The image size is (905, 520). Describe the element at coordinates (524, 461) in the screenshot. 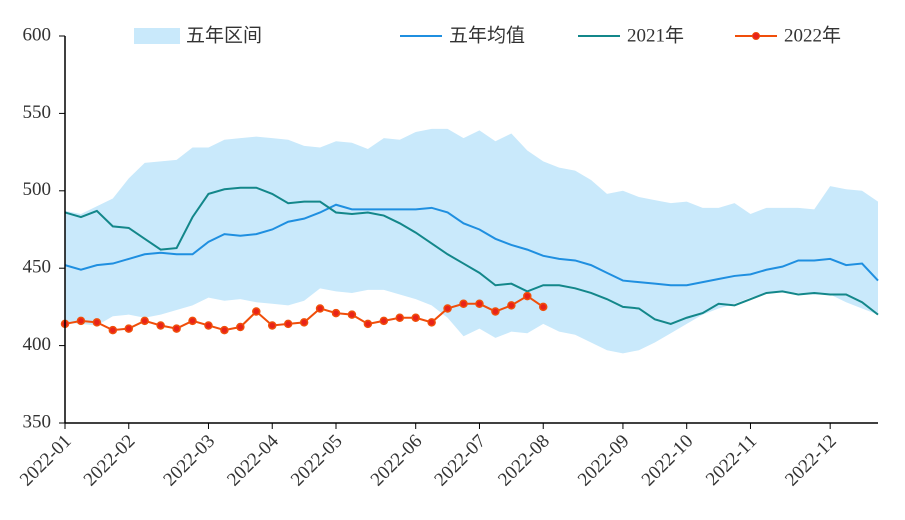

I see `x-tick-label: 2022-08` at that location.